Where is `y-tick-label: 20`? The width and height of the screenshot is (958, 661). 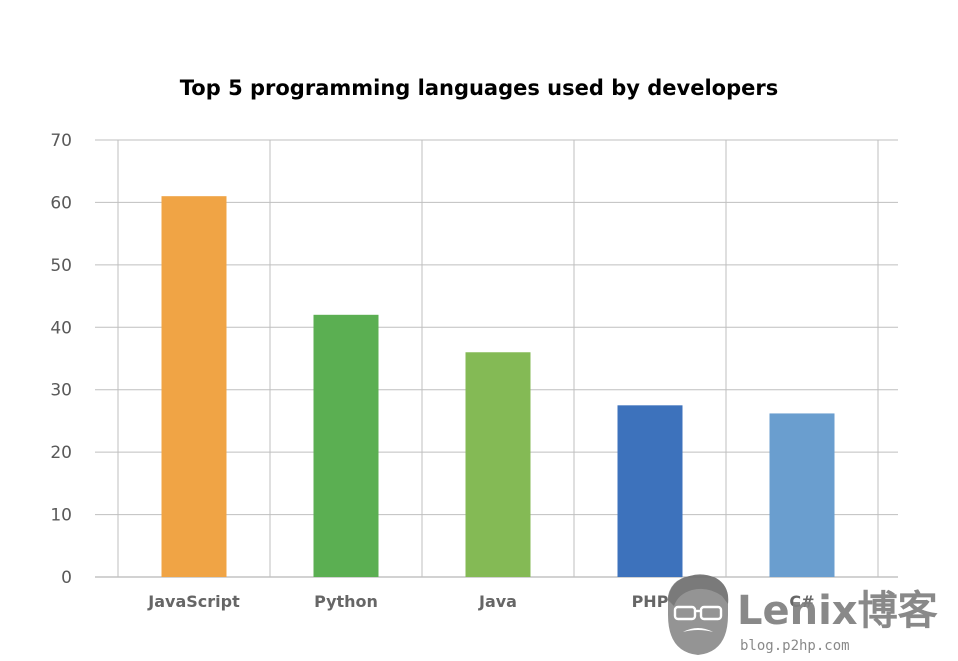 y-tick-label: 20 is located at coordinates (61, 453).